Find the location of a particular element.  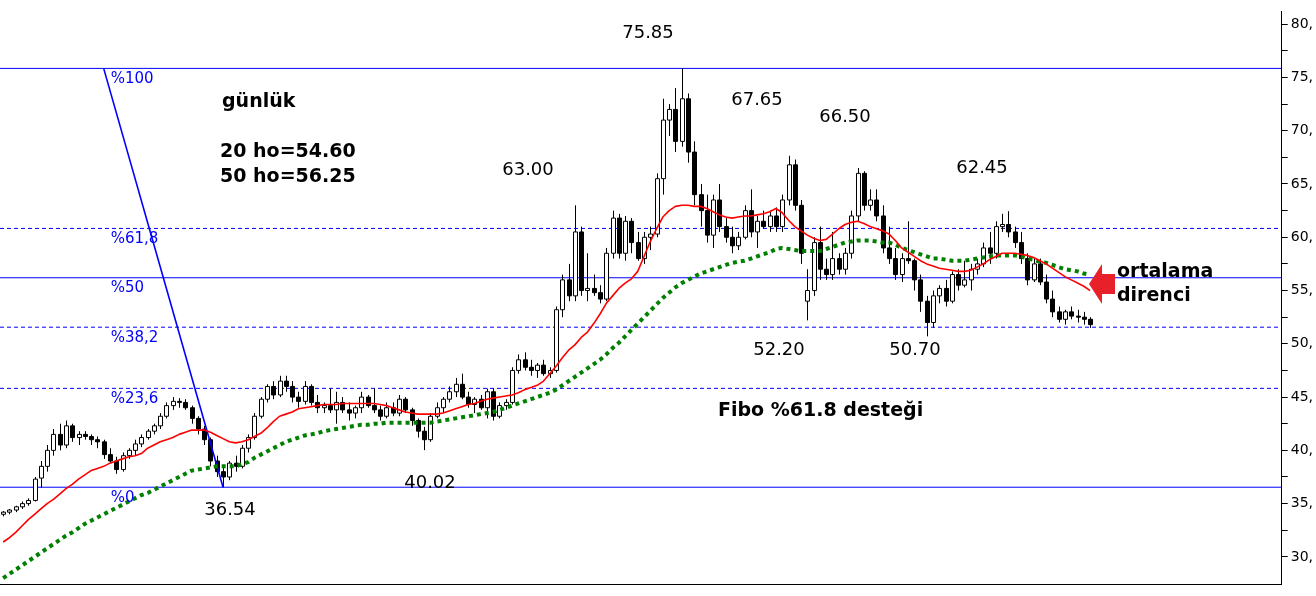

annotation: 40.02 is located at coordinates (430, 481).